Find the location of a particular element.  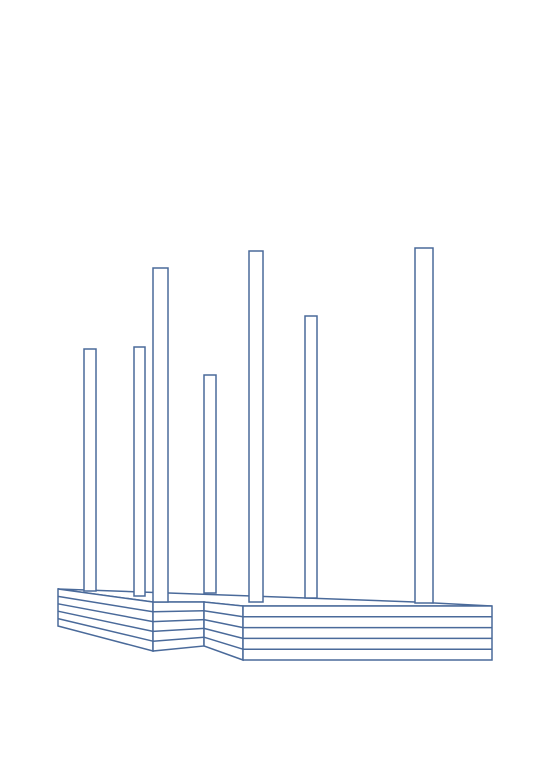

platform-middle-step is located at coordinates (178, 626).